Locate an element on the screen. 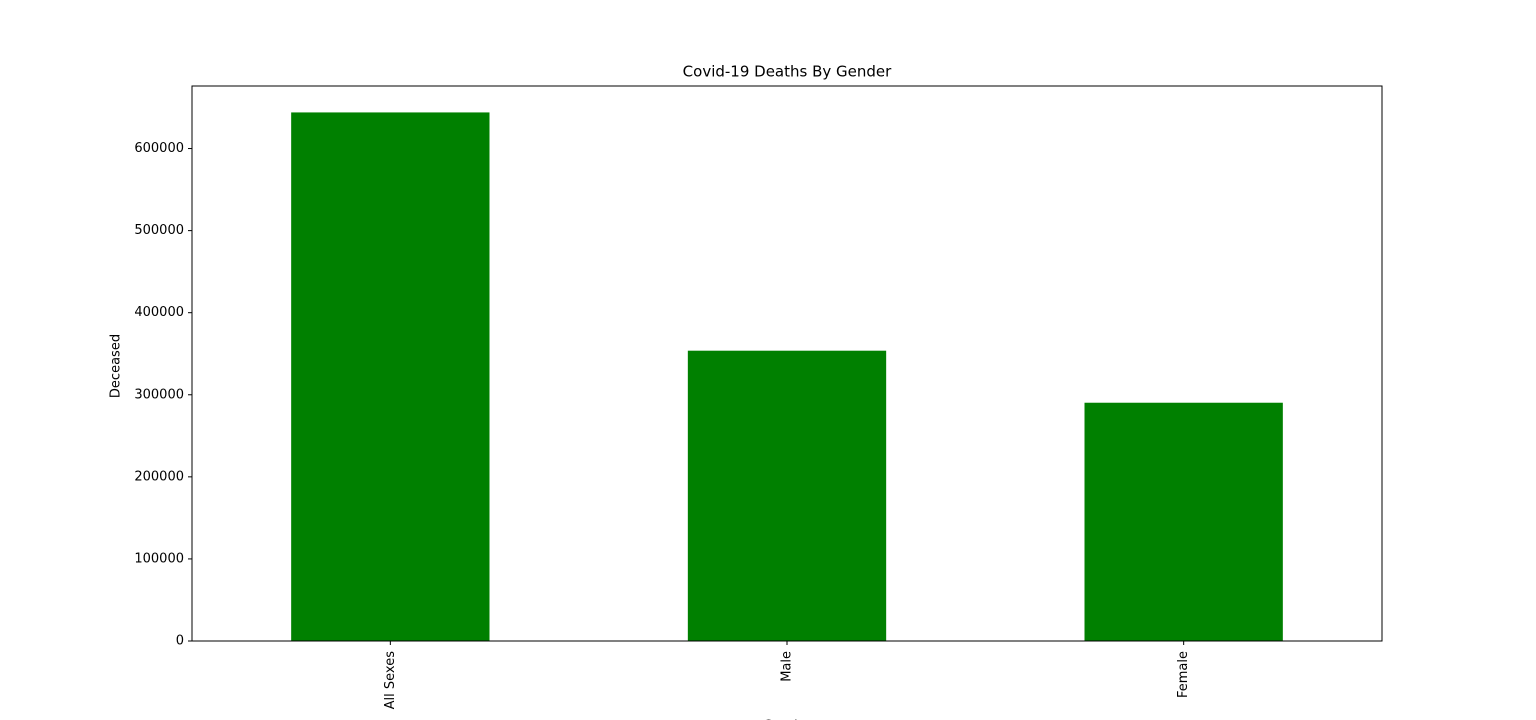 This screenshot has height=720, width=1536. x-tick-label: All Sexes is located at coordinates (390, 680).